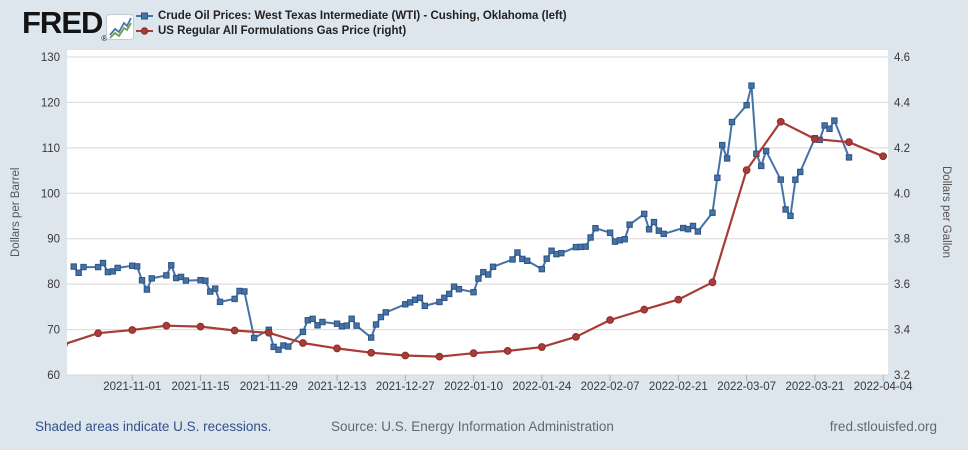  Describe the element at coordinates (902, 194) in the screenshot. I see `svg-text: 4.0` at that location.